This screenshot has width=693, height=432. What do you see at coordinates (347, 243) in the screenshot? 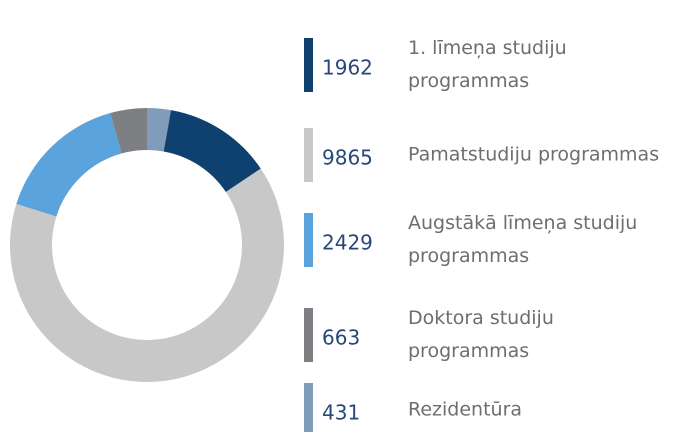
I see `legend-value: 2429` at bounding box center [347, 243].